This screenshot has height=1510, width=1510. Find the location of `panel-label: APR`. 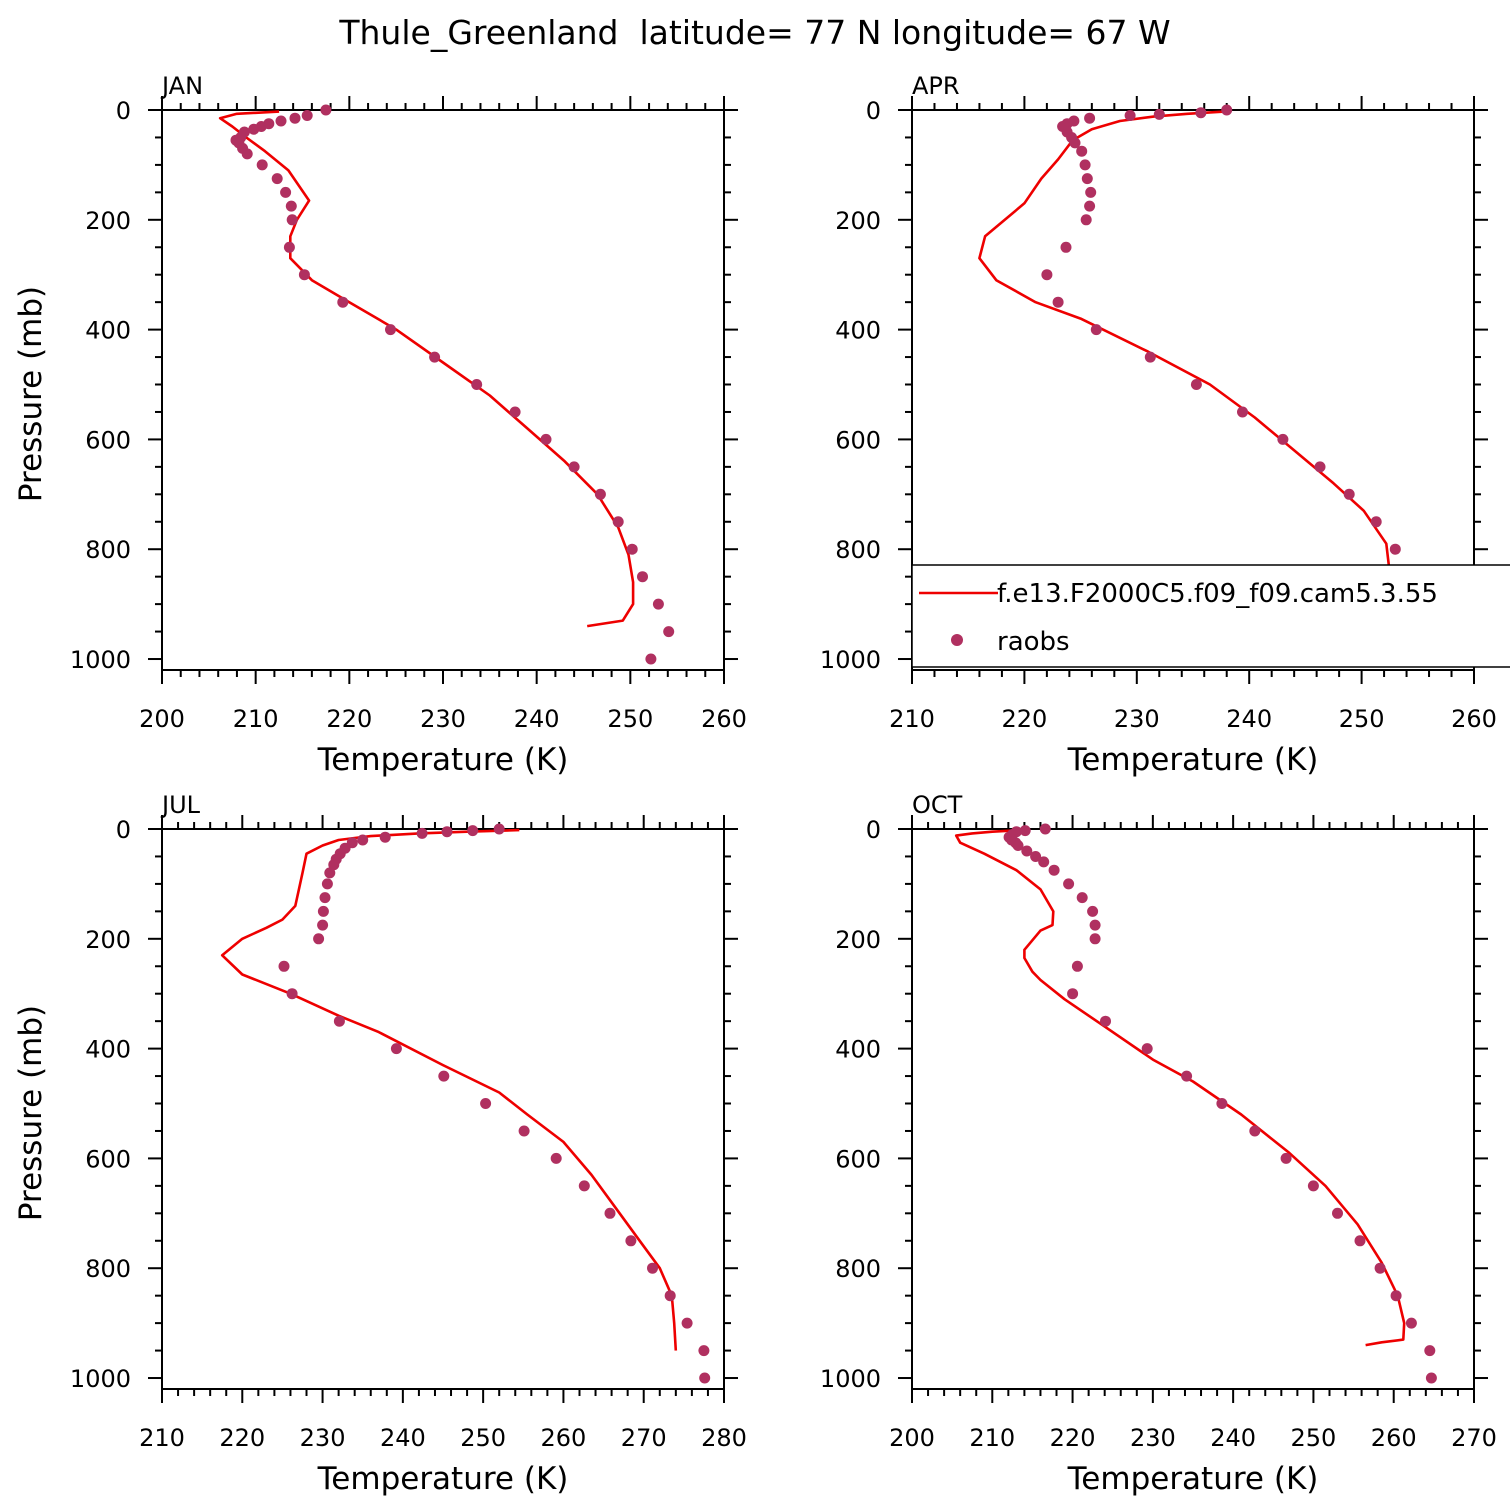

panel-label: APR is located at coordinates (936, 86).